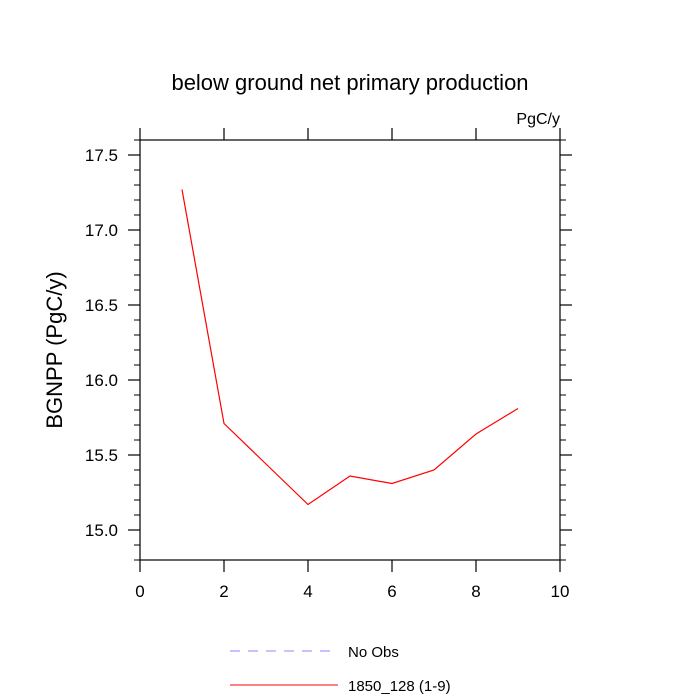  Describe the element at coordinates (538, 119) in the screenshot. I see `units-label: PgC/y` at that location.